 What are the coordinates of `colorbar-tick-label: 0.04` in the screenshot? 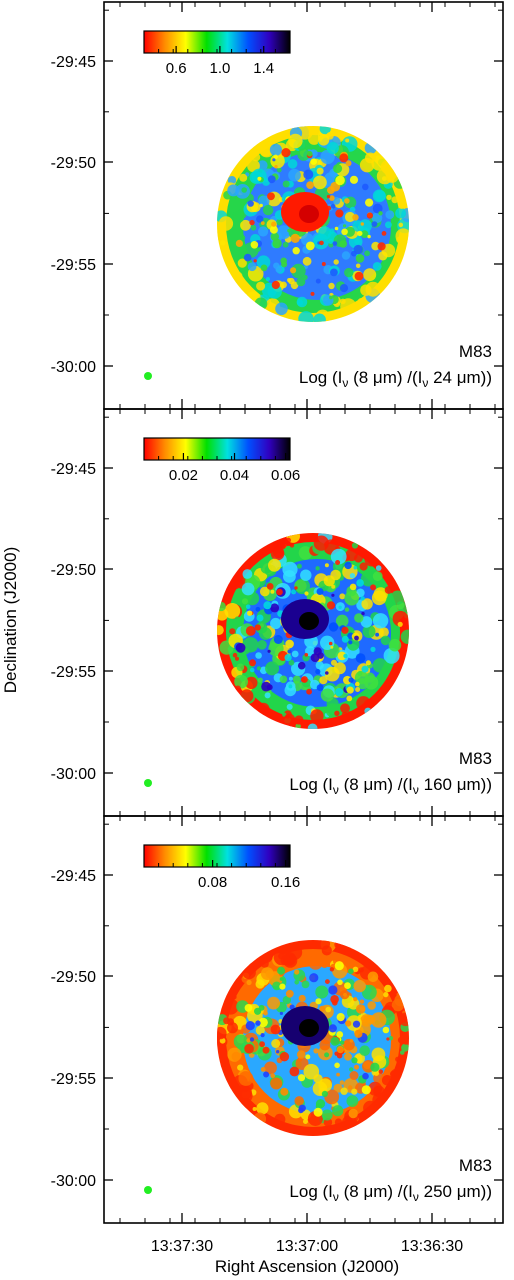 It's located at (234, 475).